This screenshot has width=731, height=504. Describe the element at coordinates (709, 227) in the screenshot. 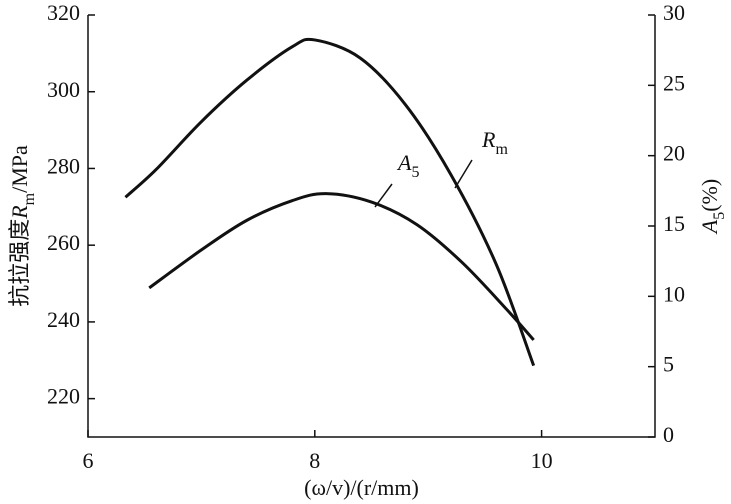

I see `y2-axis-label-part: A` at that location.